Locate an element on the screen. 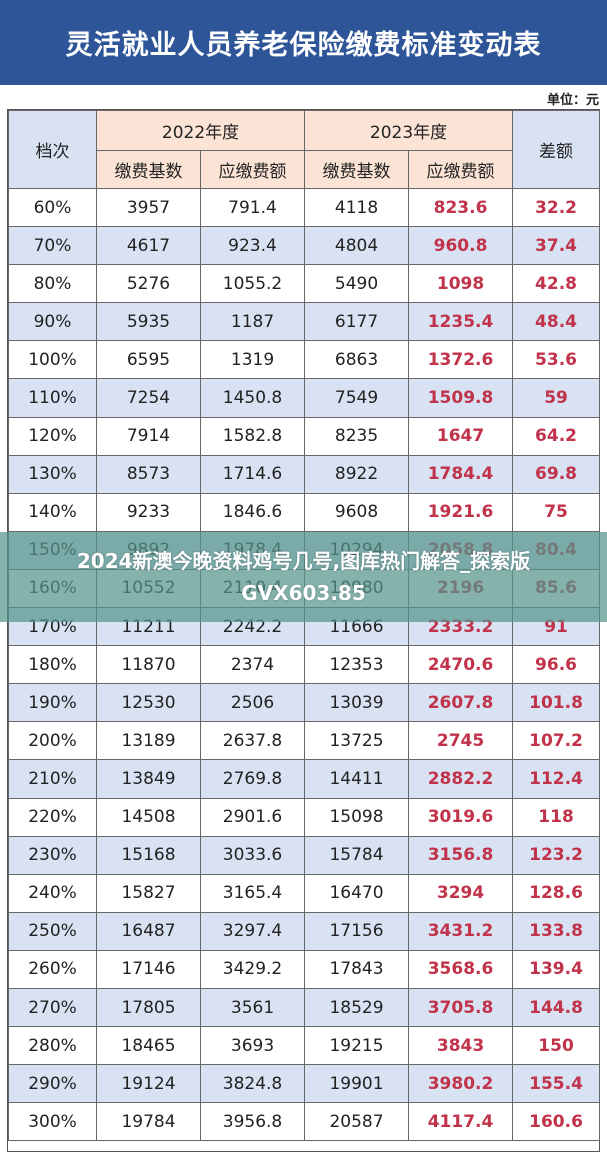 The image size is (607, 1152). table-row: 60% 3957 791.4 4118 823.6 32.2 is located at coordinates (304, 207).